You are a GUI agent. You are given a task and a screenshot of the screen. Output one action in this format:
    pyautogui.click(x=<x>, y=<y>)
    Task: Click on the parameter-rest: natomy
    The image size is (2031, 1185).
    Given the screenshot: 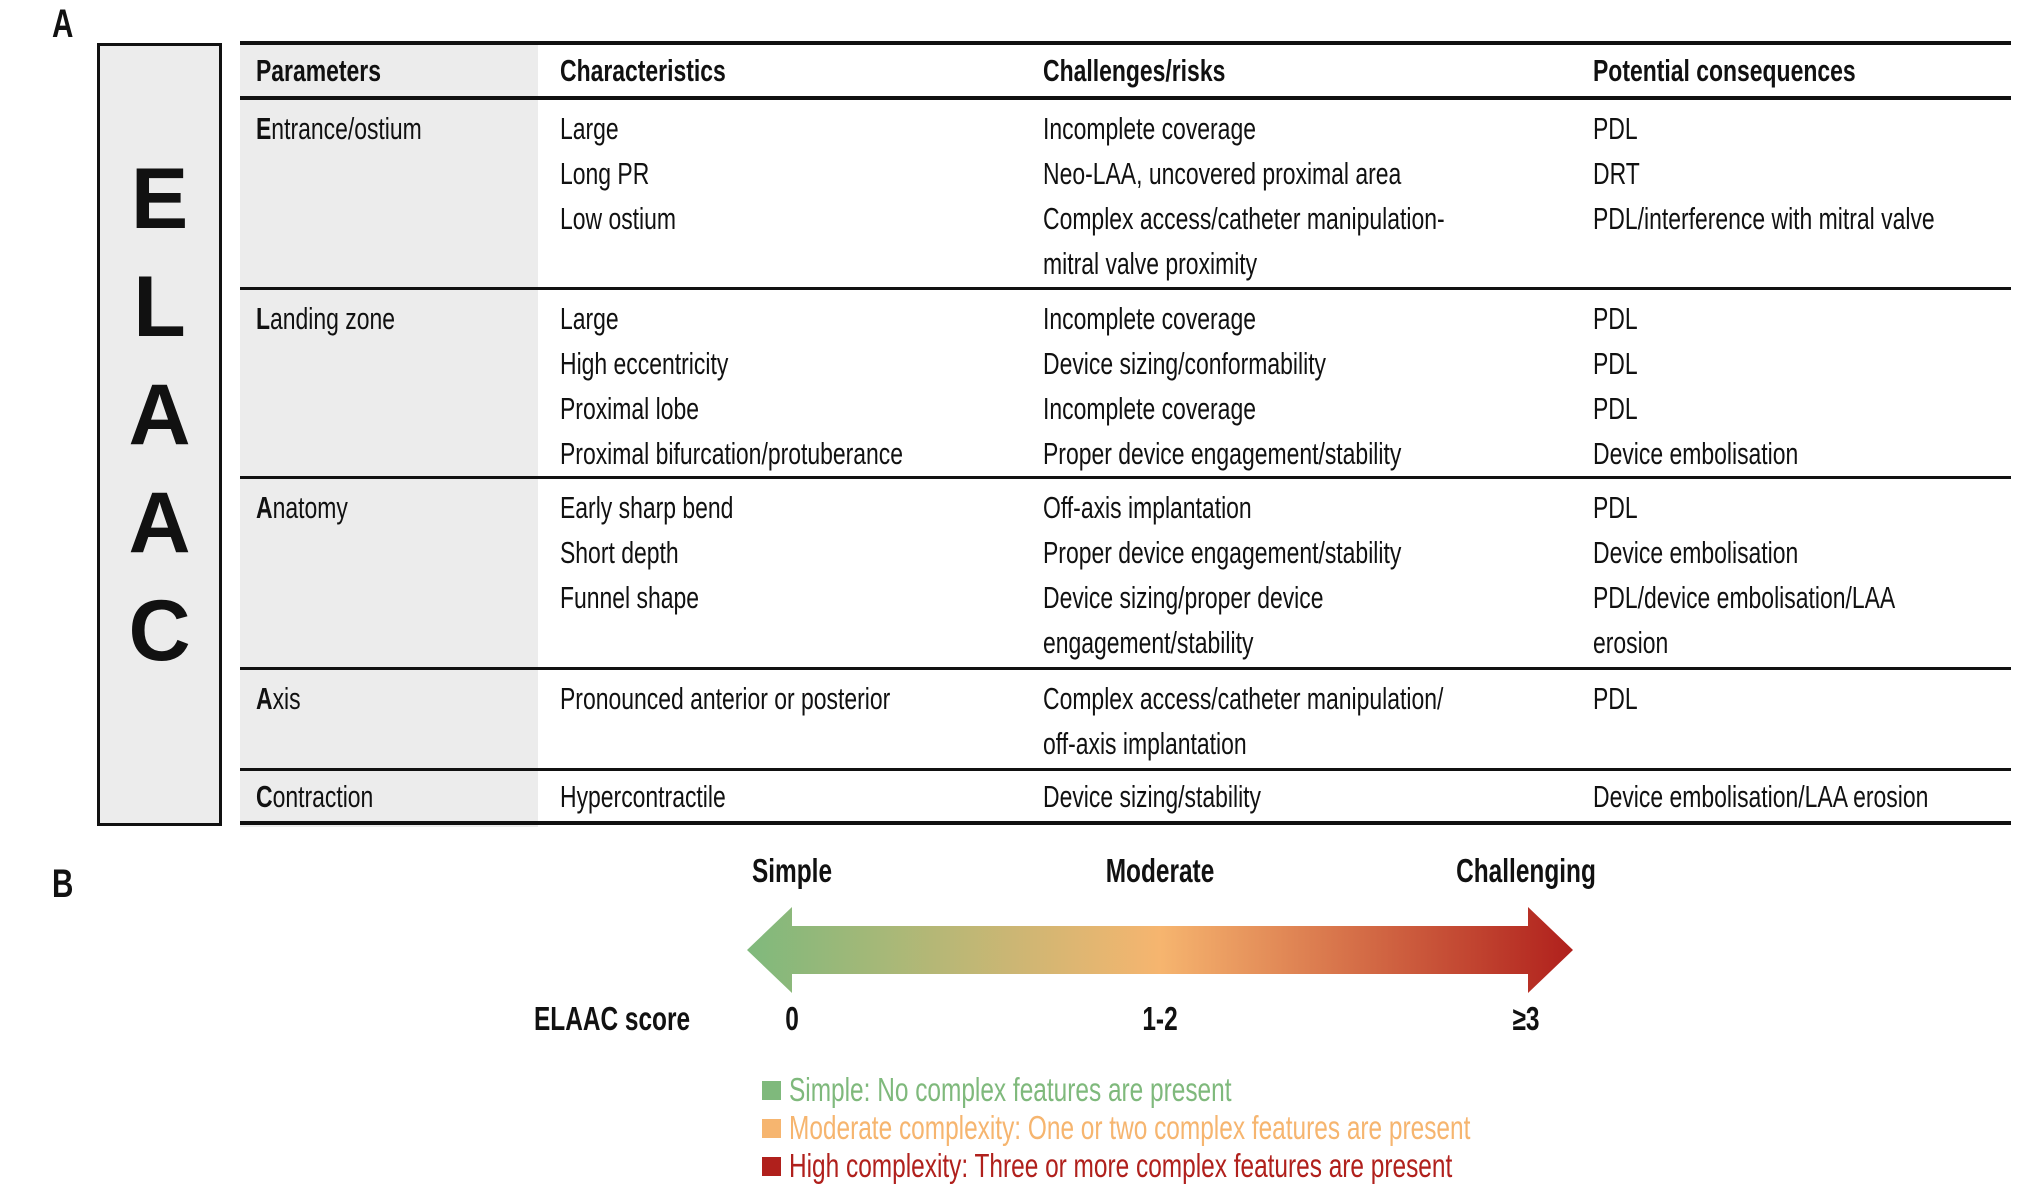 What is the action you would take?
    pyautogui.click(x=310, y=507)
    